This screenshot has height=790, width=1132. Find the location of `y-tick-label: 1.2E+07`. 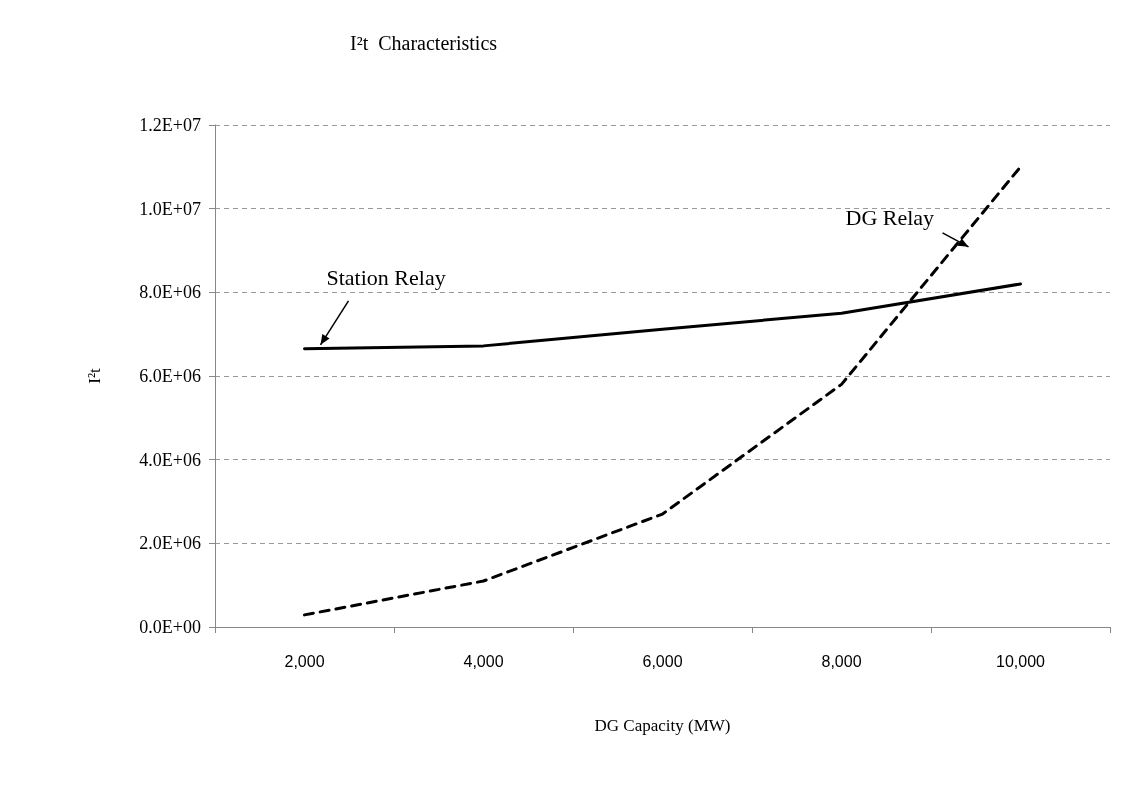

y-tick-label: 1.2E+07 is located at coordinates (170, 125).